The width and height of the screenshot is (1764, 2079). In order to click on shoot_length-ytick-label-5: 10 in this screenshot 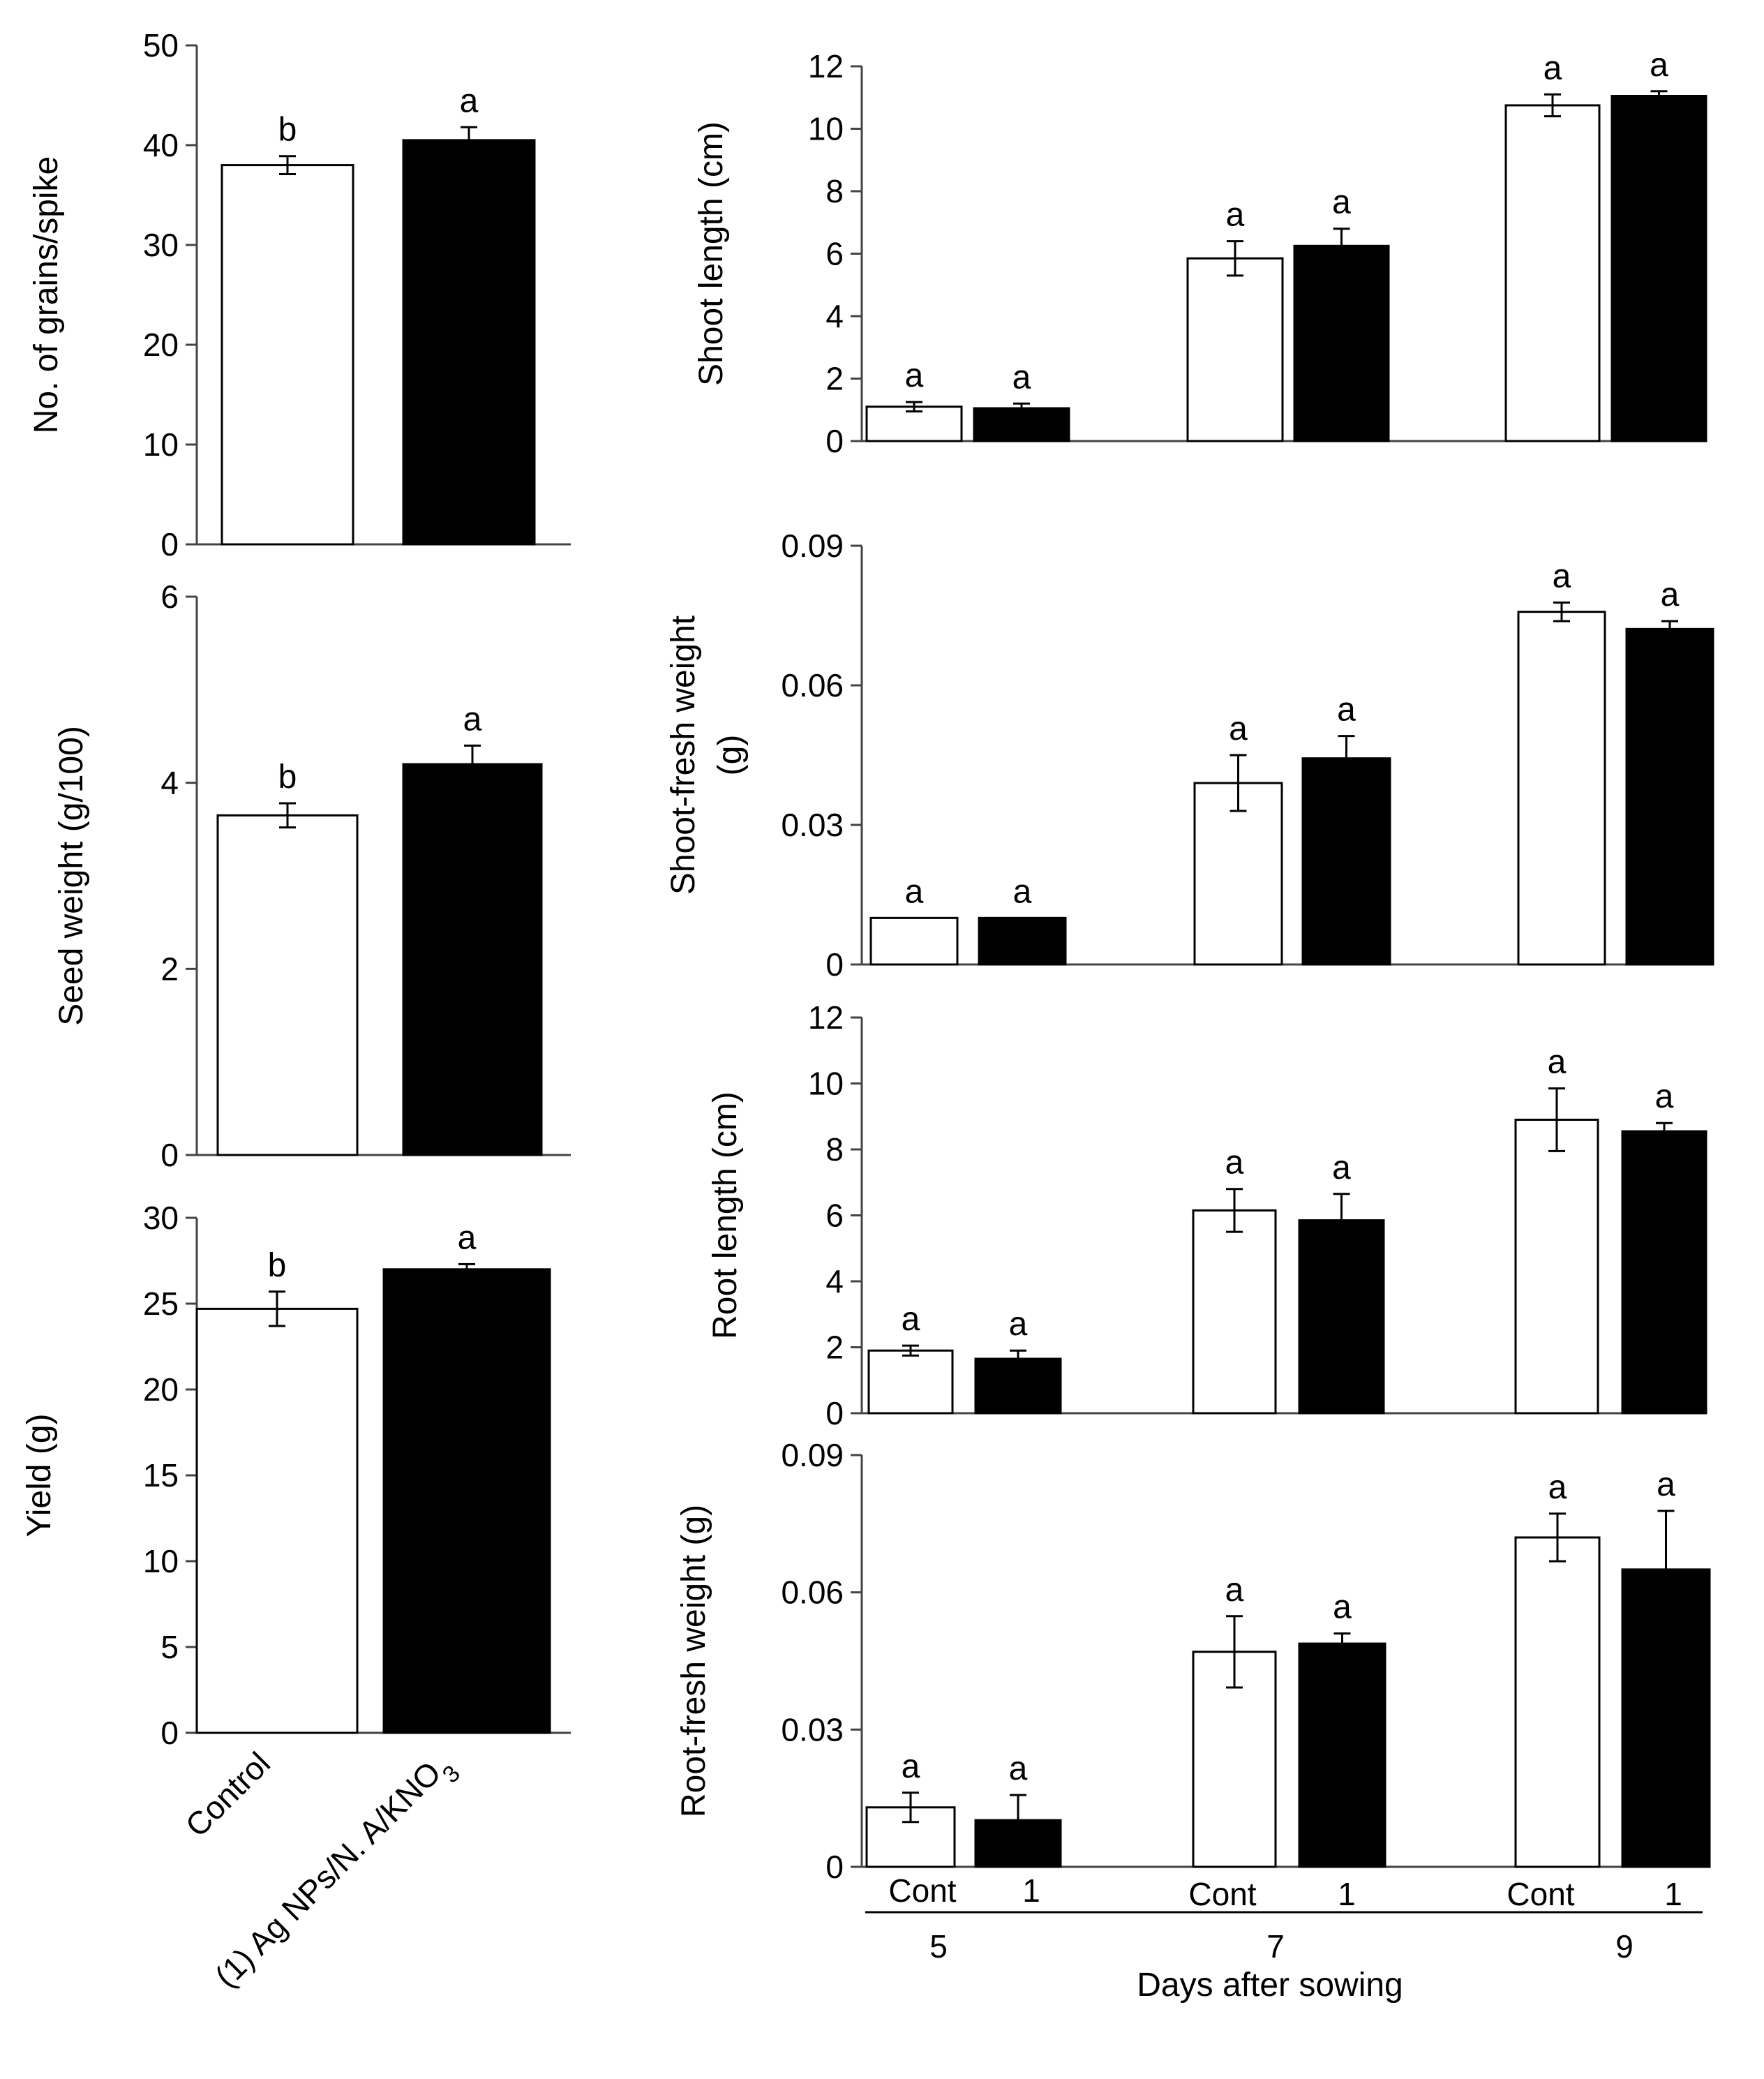, I will do `click(826, 129)`.